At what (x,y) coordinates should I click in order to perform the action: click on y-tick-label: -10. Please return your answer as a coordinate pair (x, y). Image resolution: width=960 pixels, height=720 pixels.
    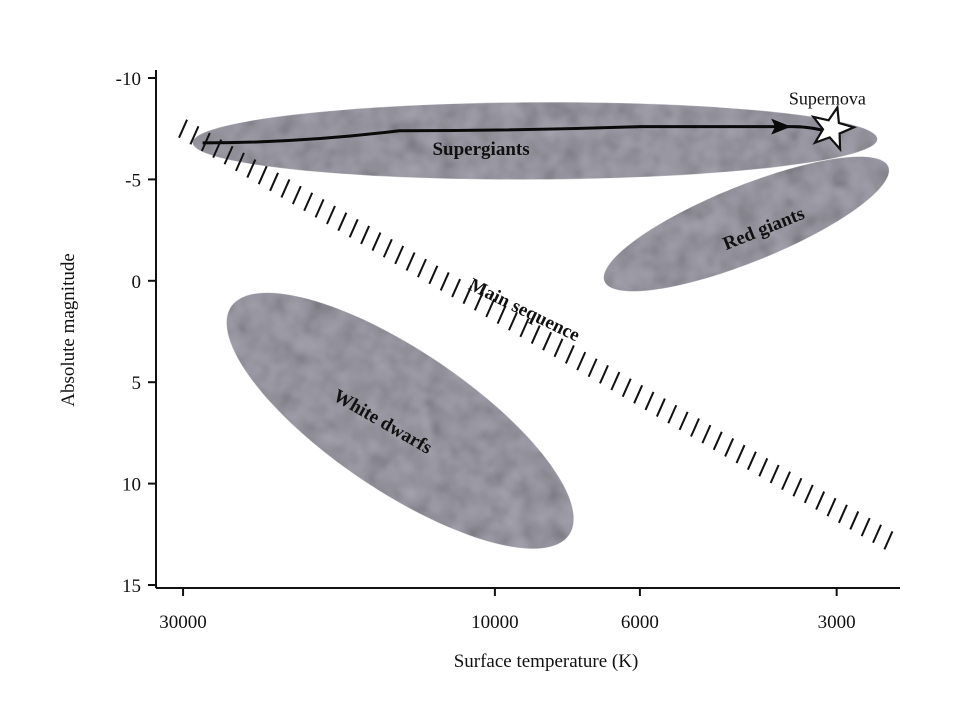
    Looking at the image, I should click on (128, 79).